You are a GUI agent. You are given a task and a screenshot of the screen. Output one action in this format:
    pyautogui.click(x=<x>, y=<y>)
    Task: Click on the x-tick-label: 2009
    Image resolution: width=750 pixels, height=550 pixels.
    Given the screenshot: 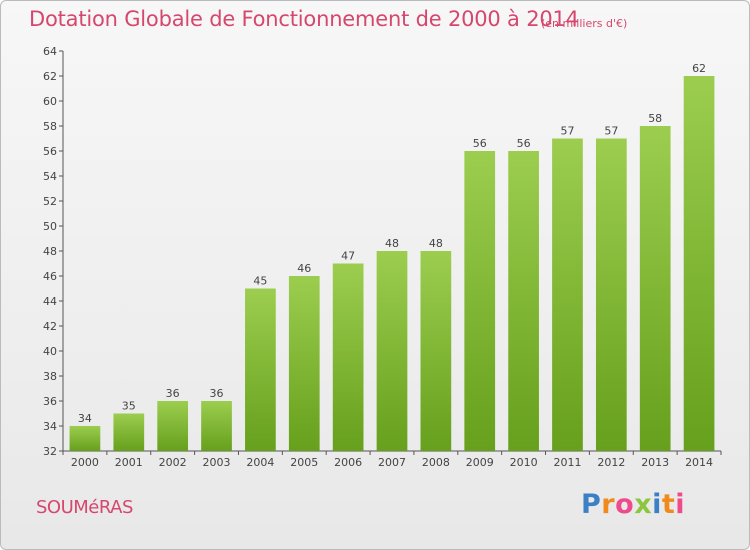 What is the action you would take?
    pyautogui.click(x=480, y=462)
    